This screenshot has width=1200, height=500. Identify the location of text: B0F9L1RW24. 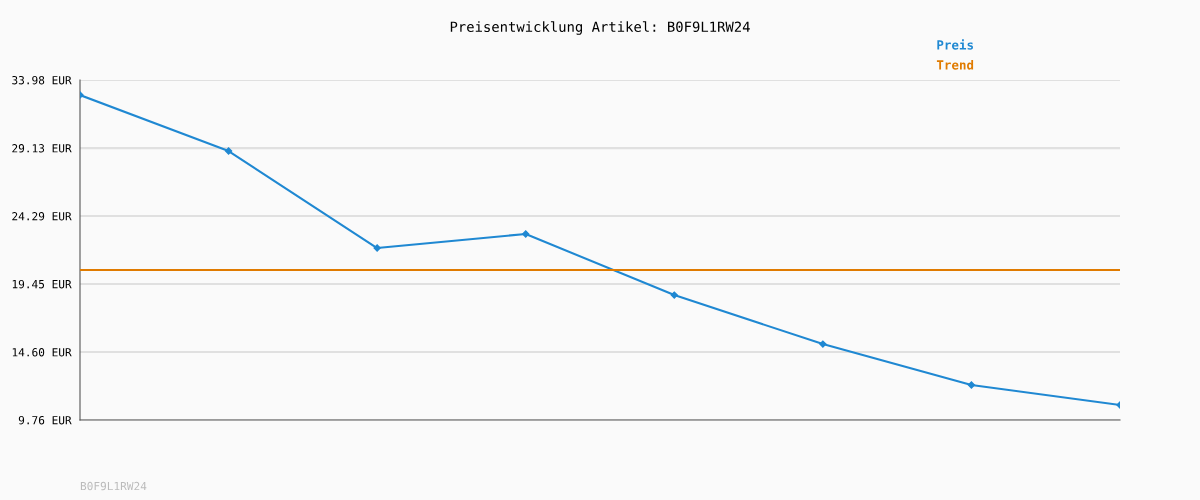
(113, 486).